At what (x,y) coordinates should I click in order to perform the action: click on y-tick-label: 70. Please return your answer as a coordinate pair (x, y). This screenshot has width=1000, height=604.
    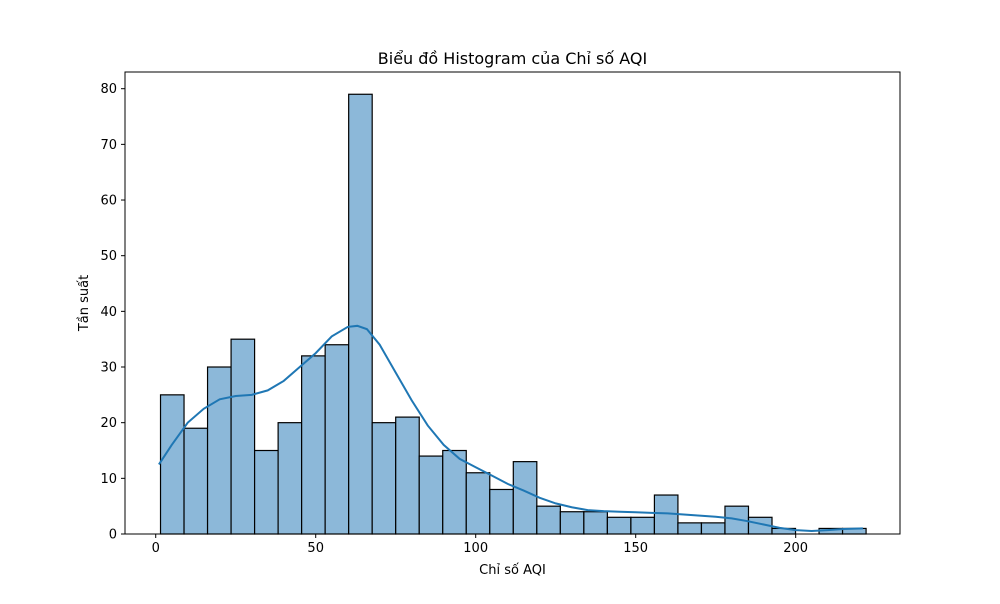
    Looking at the image, I should click on (108, 145).